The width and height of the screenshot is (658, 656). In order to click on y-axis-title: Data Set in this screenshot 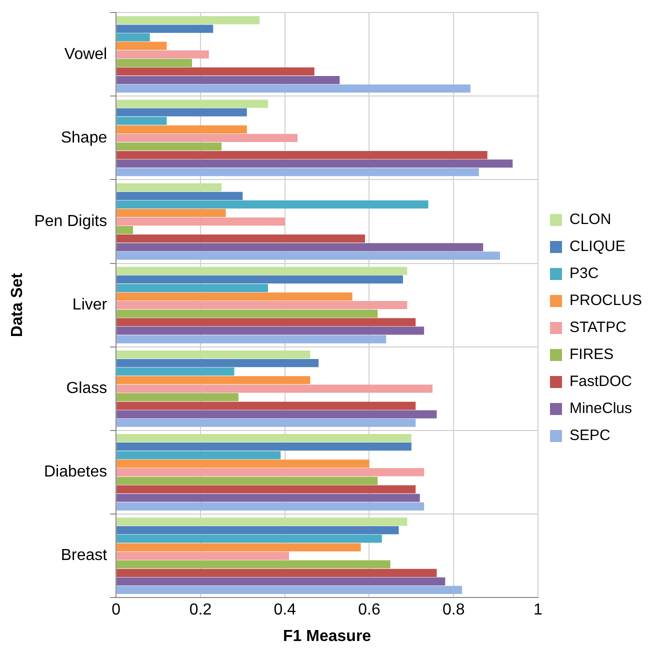, I will do `click(17, 305)`.